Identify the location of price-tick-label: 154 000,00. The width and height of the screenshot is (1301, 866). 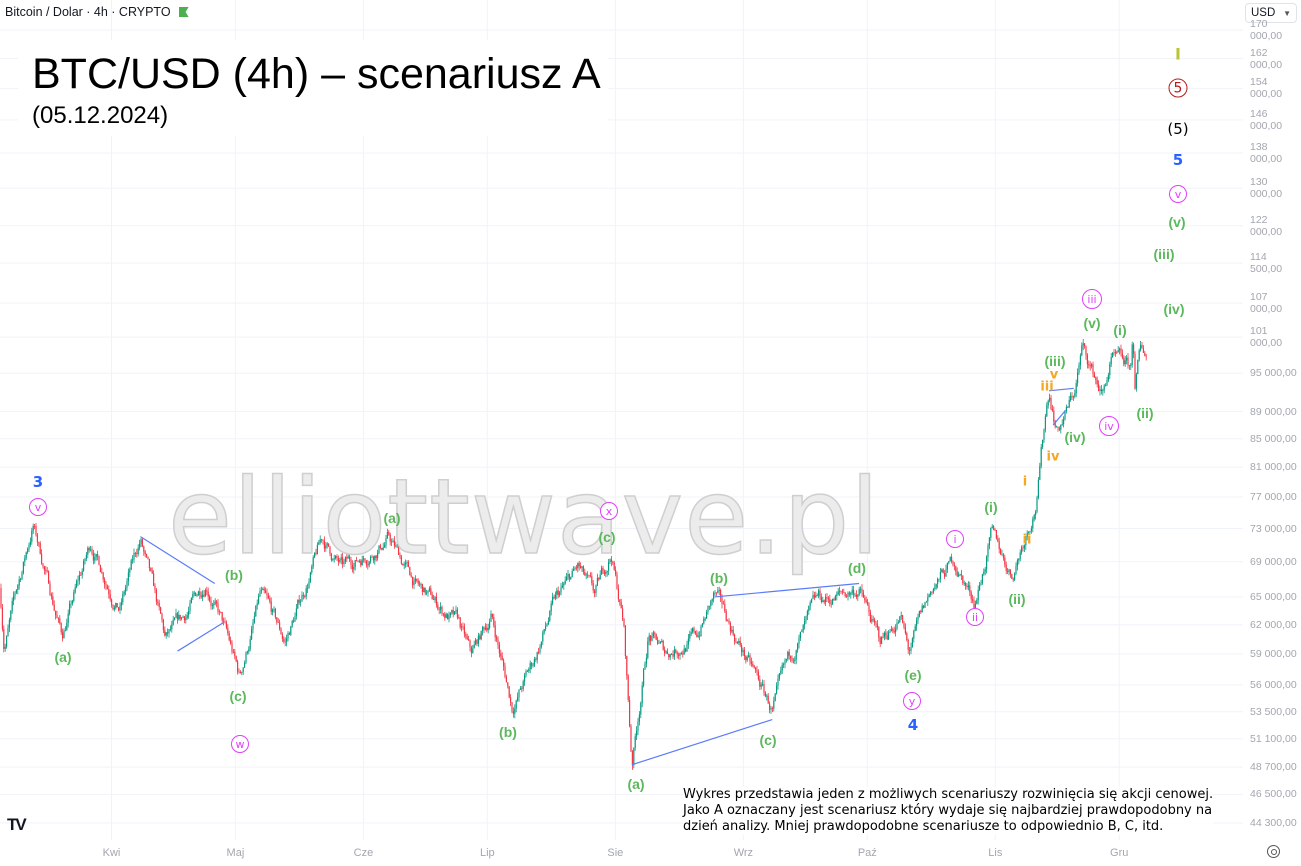
(1266, 88).